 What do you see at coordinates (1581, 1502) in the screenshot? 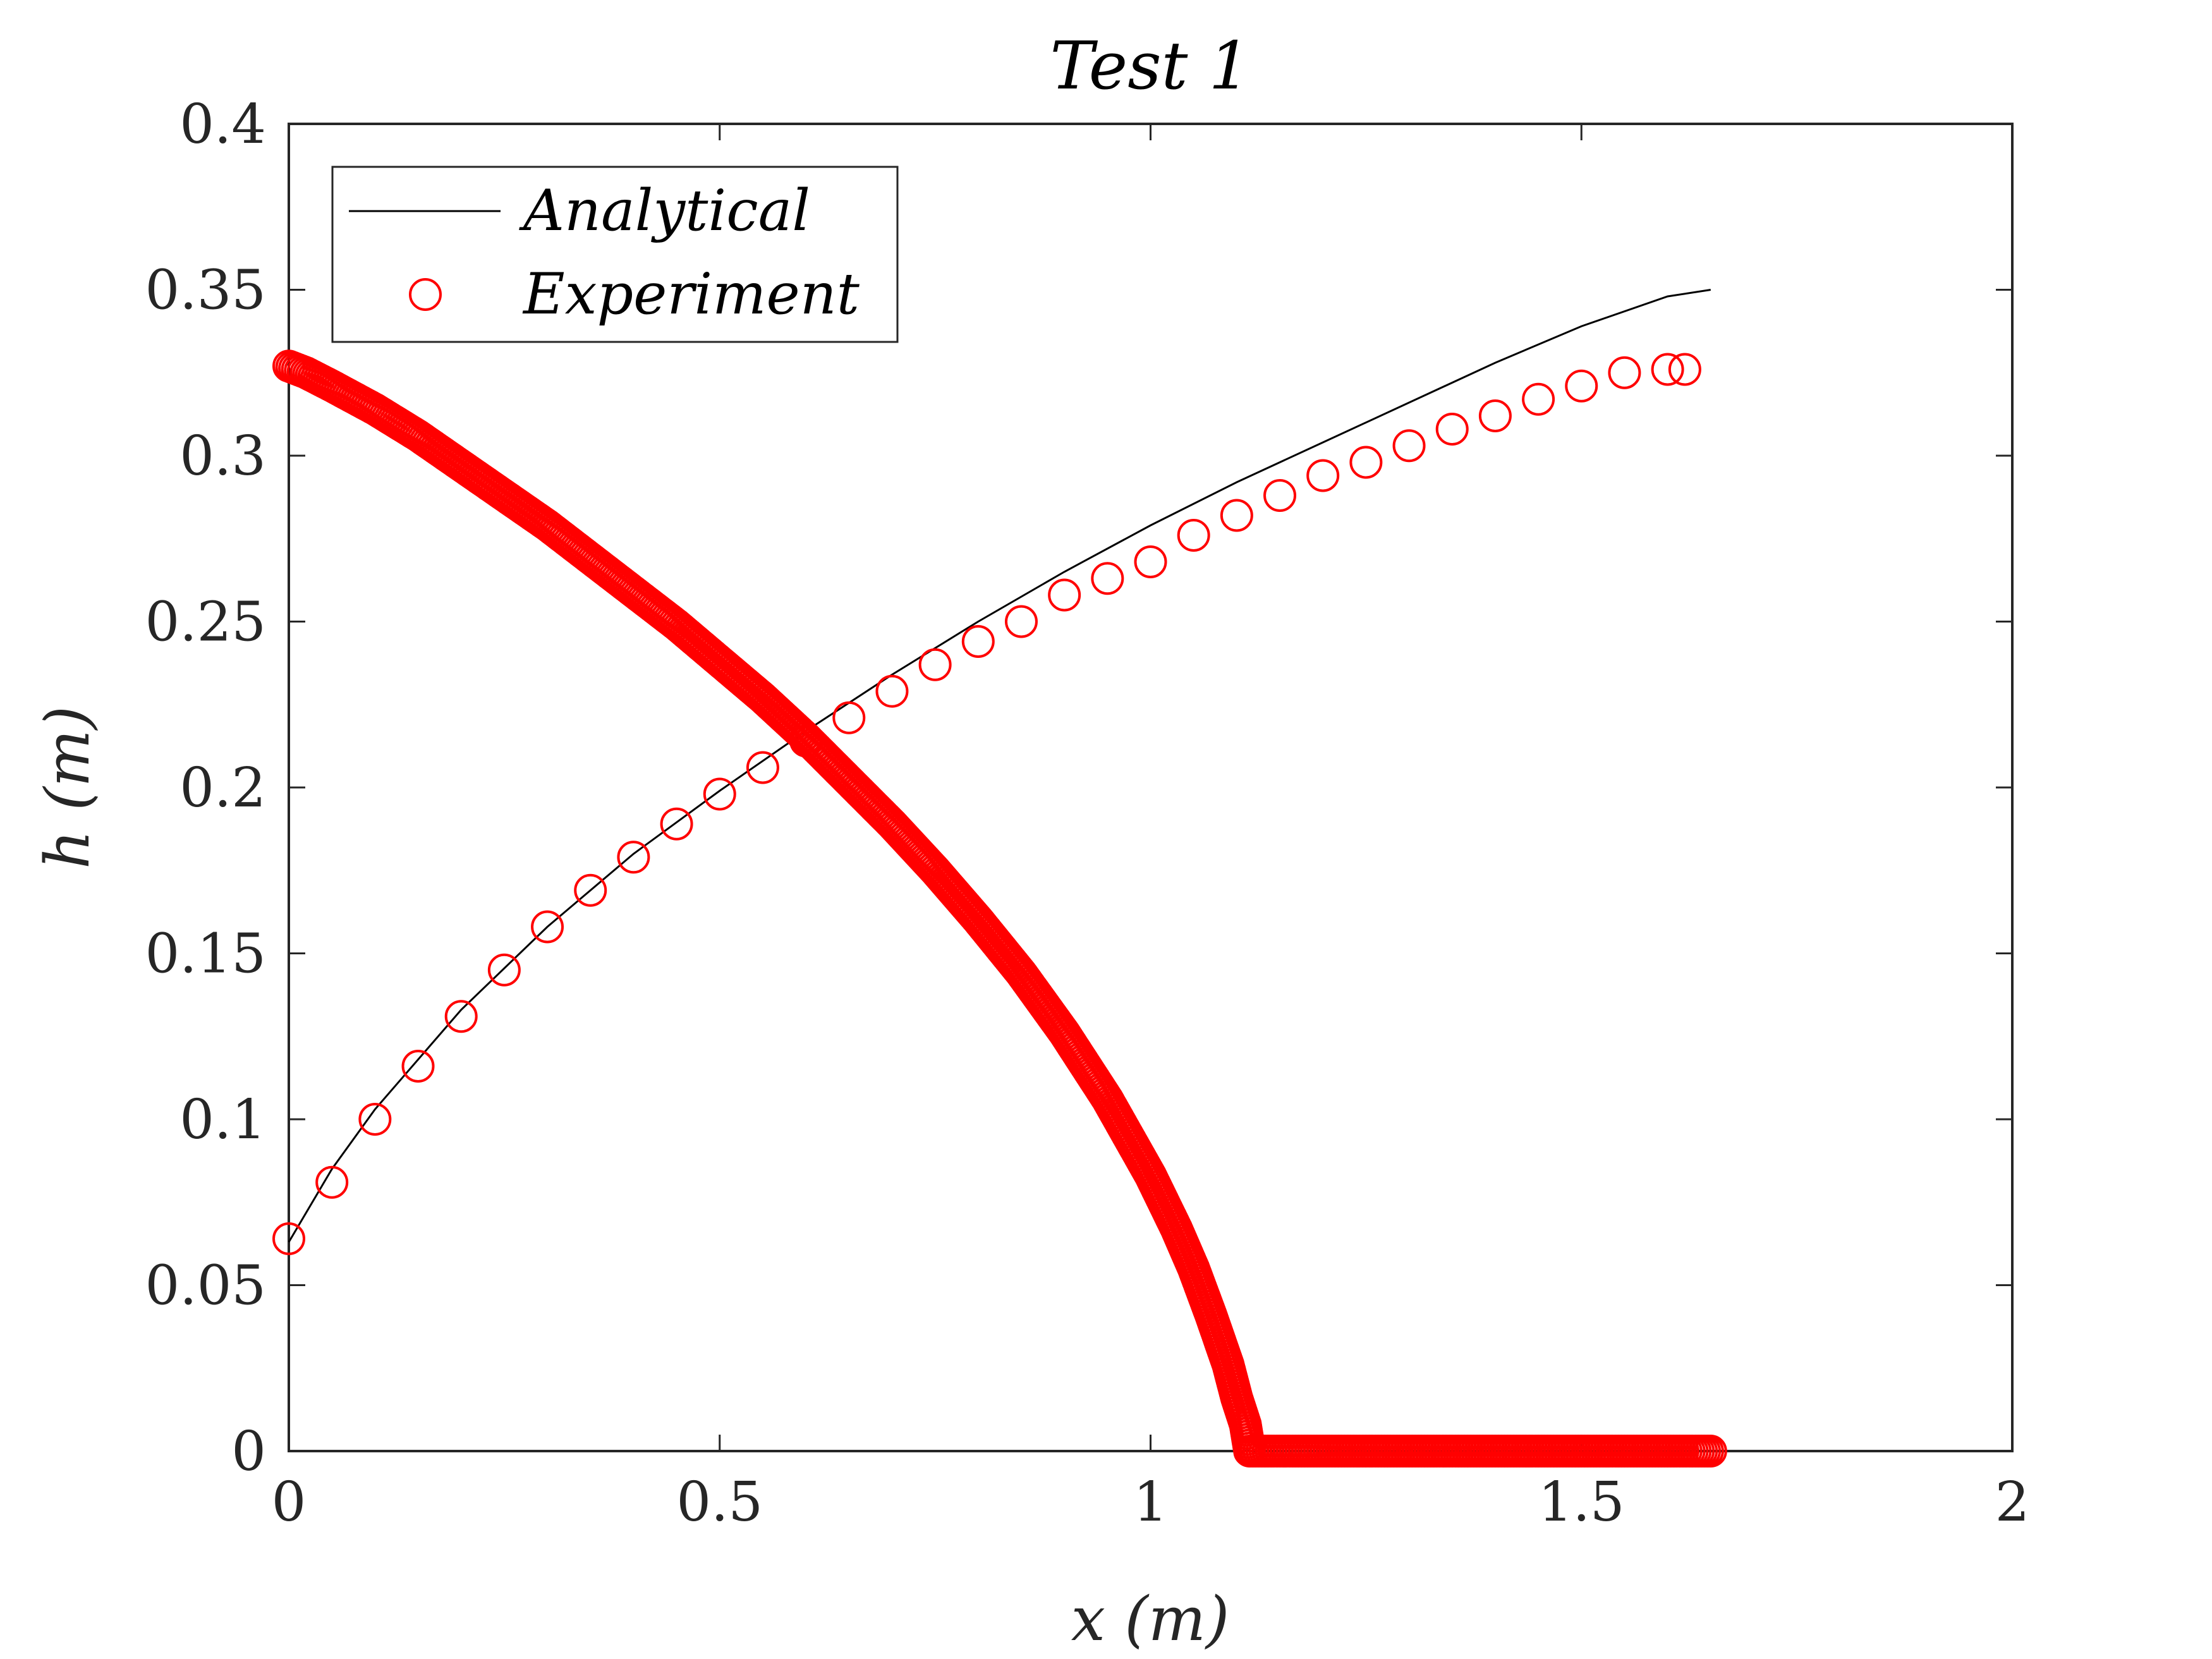
I see `x-tick-label: 1.5` at bounding box center [1581, 1502].